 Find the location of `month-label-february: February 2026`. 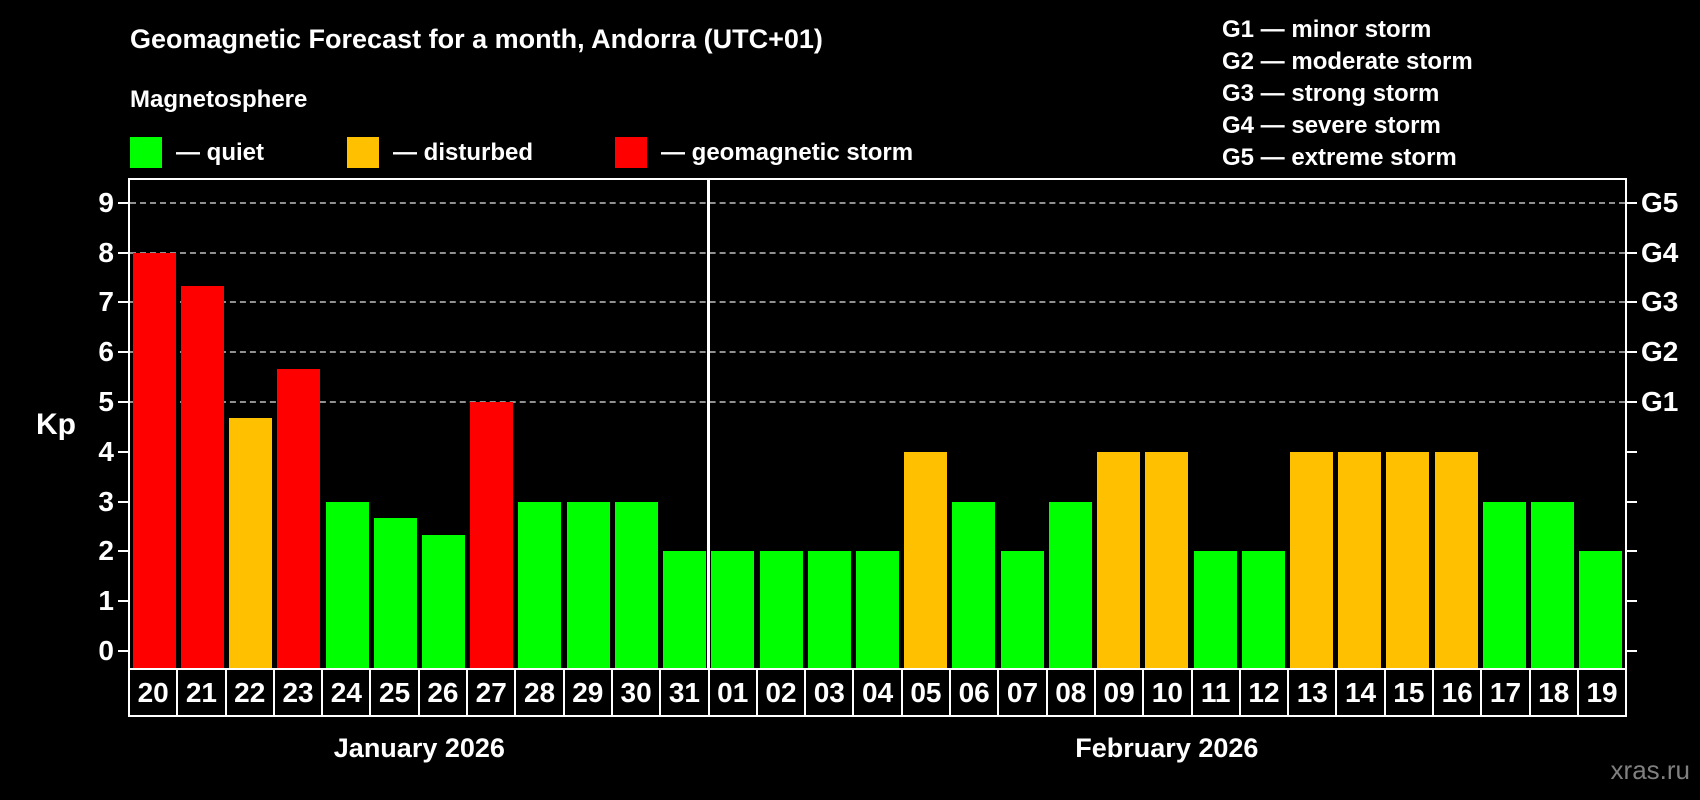

month-label-february: February 2026 is located at coordinates (1167, 748).